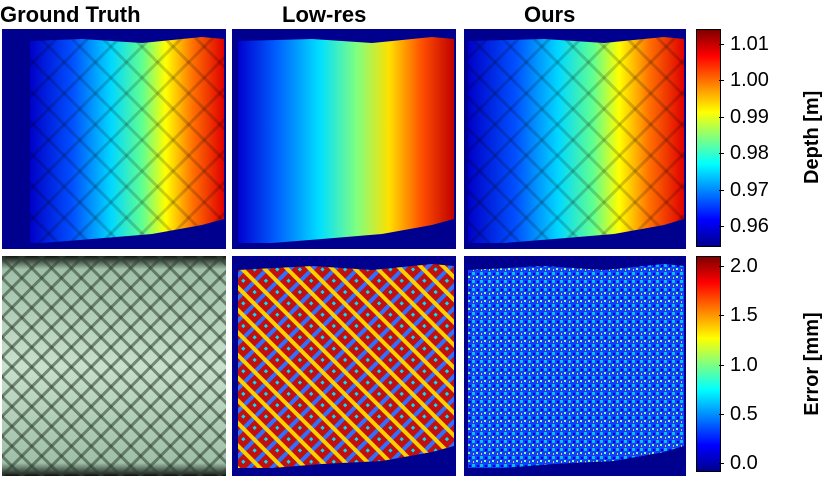 The width and height of the screenshot is (831, 478). I want to click on depth-map-ground-truth, so click(114, 139).